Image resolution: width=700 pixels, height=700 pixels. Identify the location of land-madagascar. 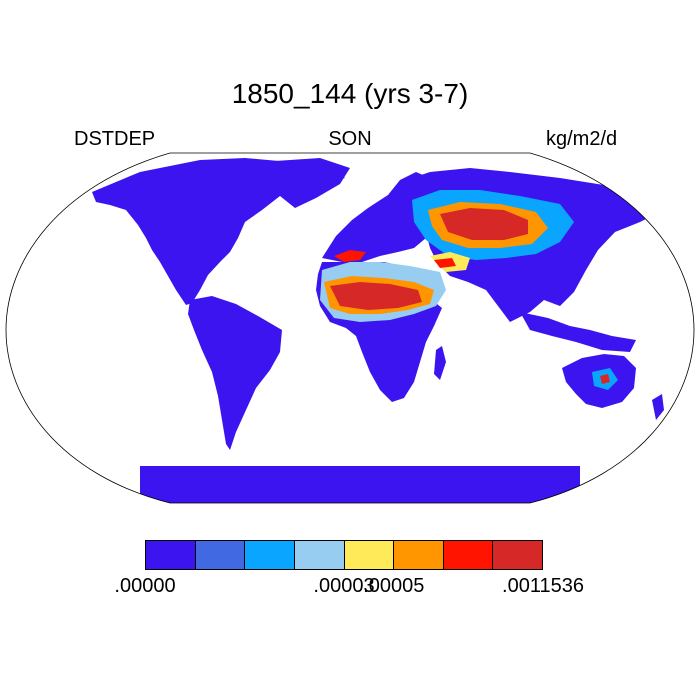
(440, 363).